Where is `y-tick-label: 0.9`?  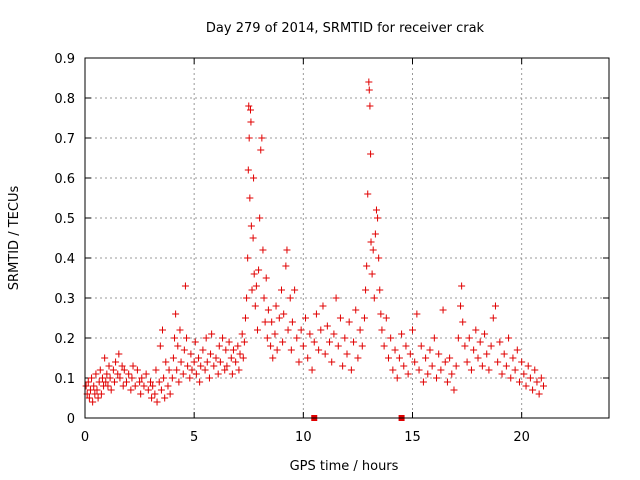 y-tick-label: 0.9 is located at coordinates (64, 59).